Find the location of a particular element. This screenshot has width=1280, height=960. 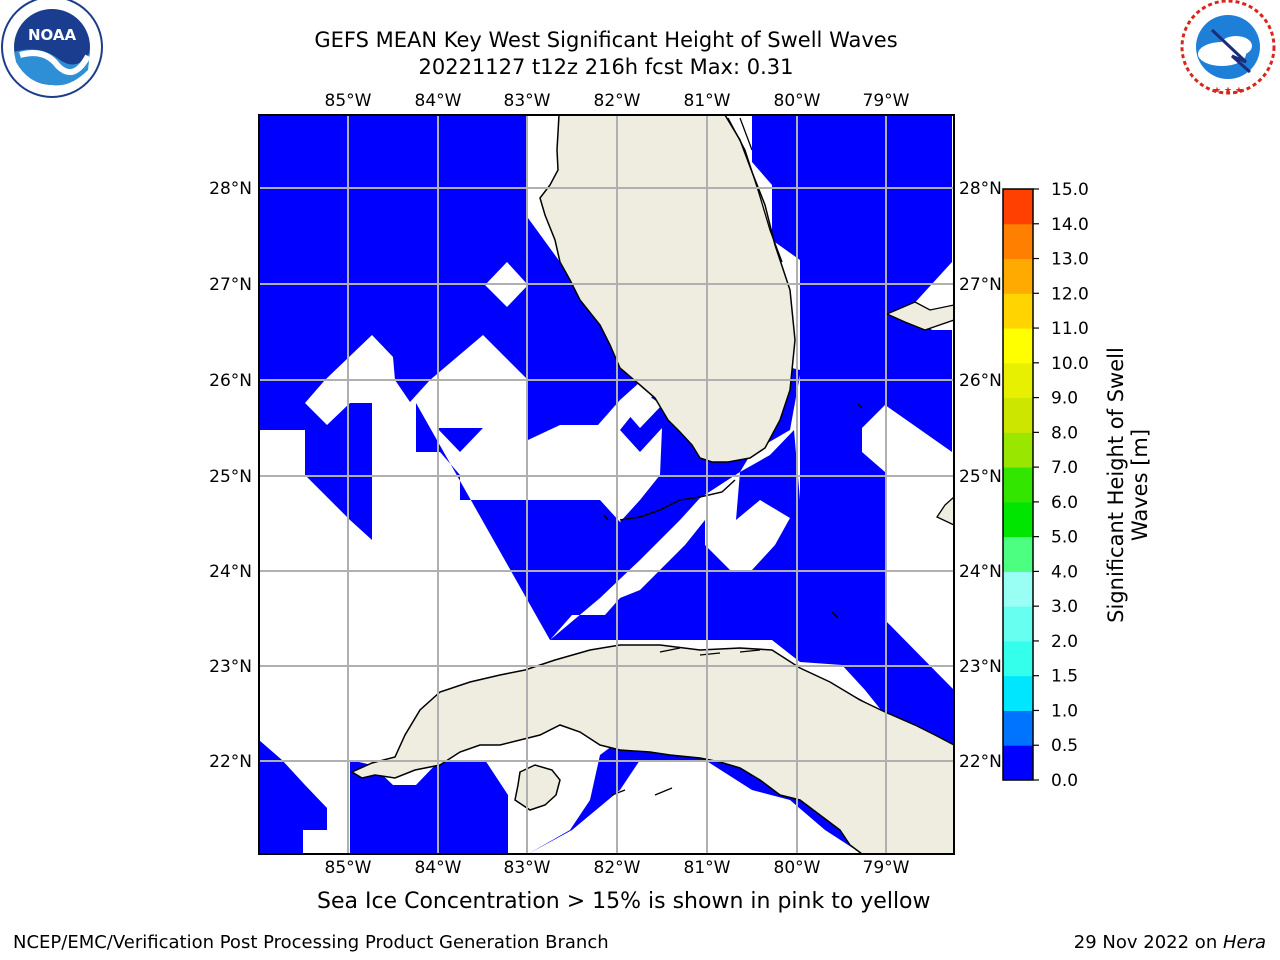

colorbar-tick-label: 9.0 is located at coordinates (1064, 399).